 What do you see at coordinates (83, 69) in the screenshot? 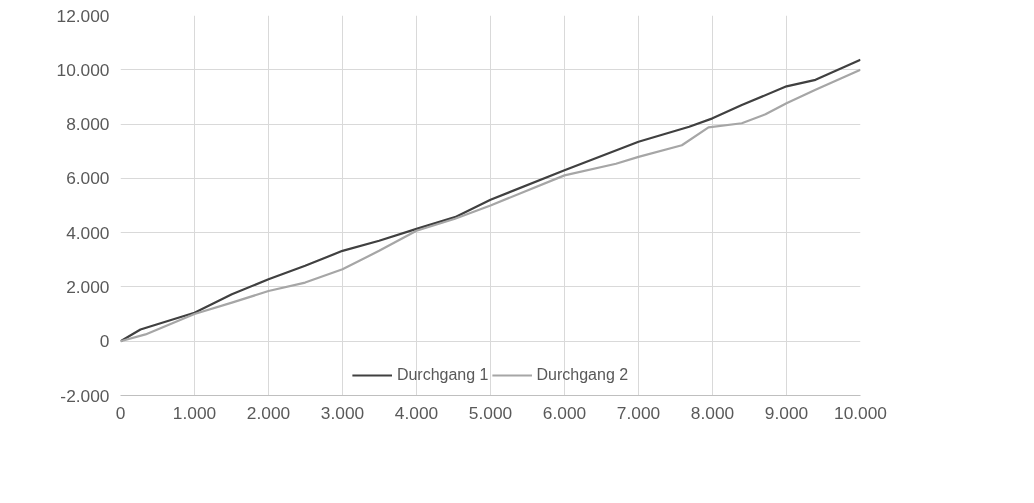
I see `y-tick-label: 10.000` at bounding box center [83, 69].